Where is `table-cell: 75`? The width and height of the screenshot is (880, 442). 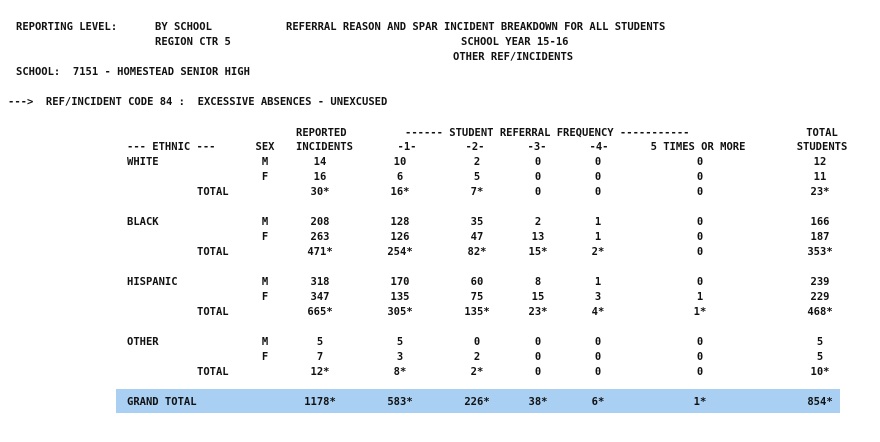
table-cell: 75 is located at coordinates (477, 297).